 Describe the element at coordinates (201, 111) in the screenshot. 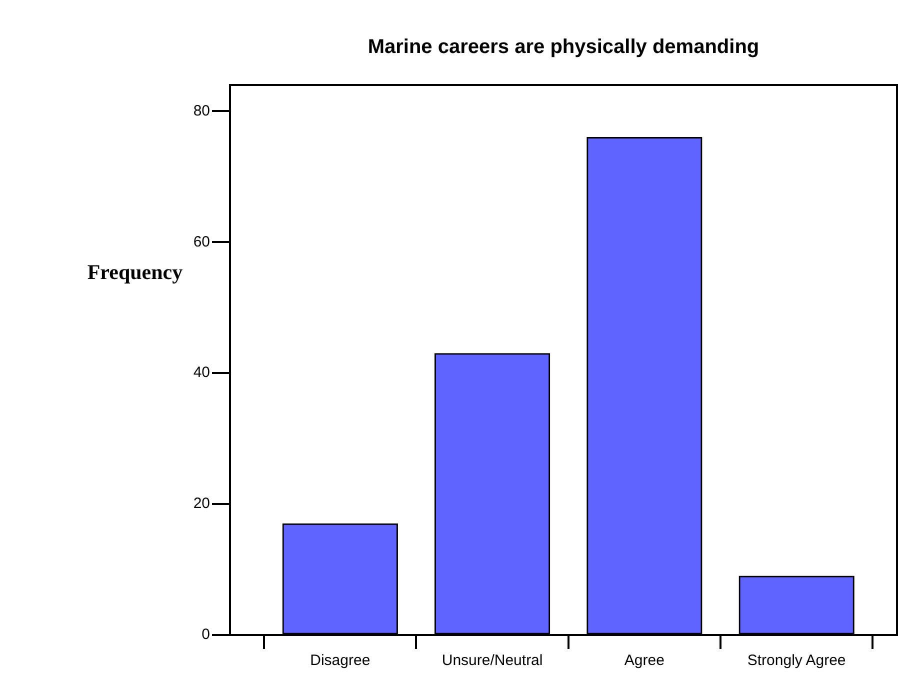

I see `y-tick-label: 80` at that location.